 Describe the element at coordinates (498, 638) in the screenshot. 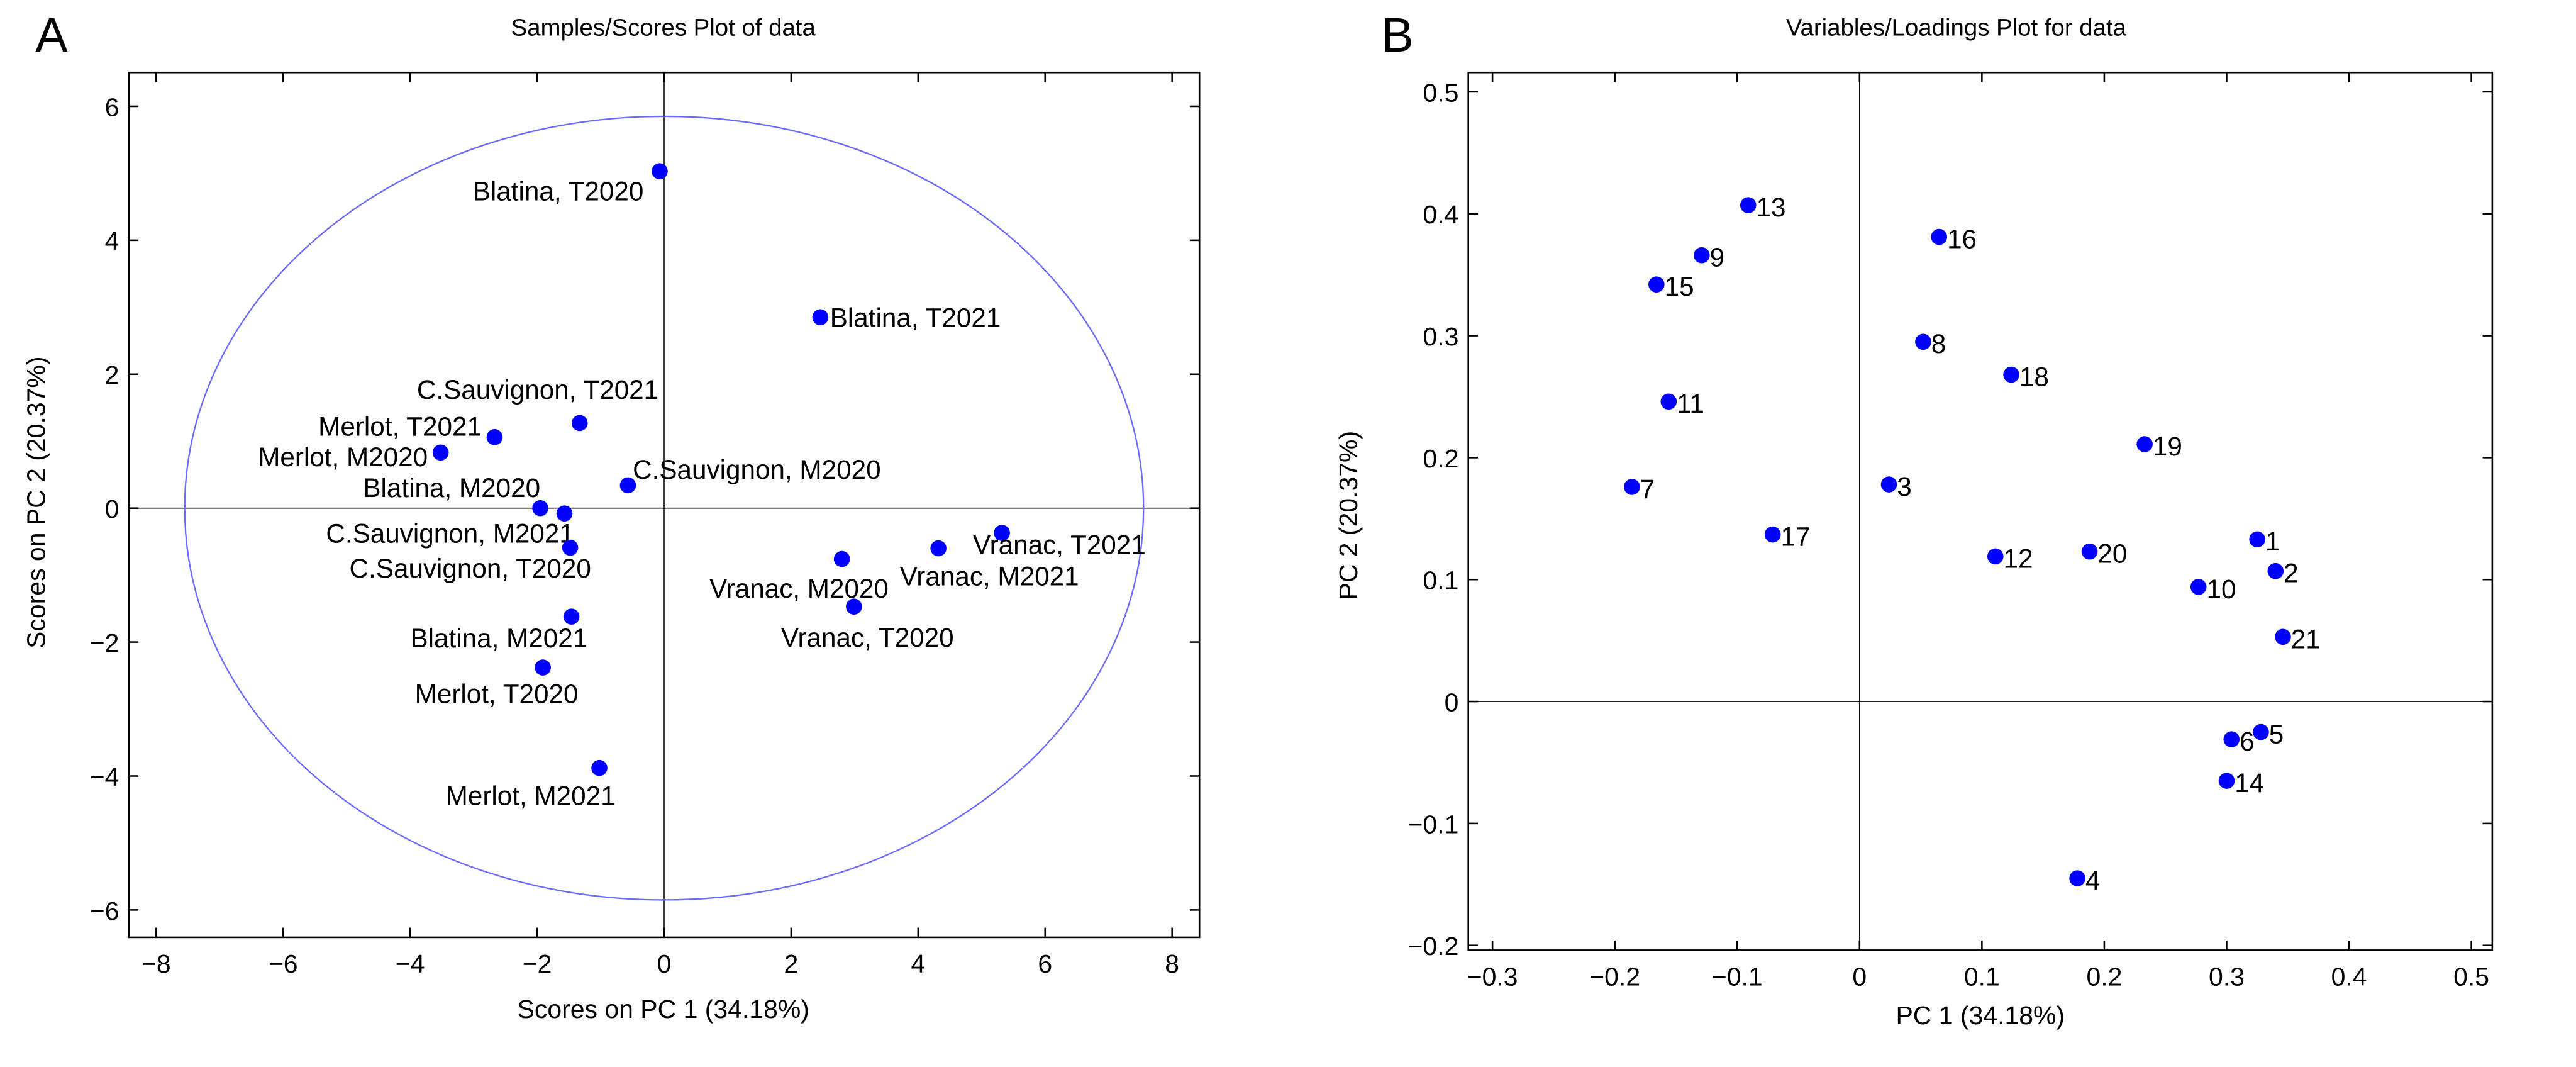

I see `data-point-label: Blatina, M2021` at that location.